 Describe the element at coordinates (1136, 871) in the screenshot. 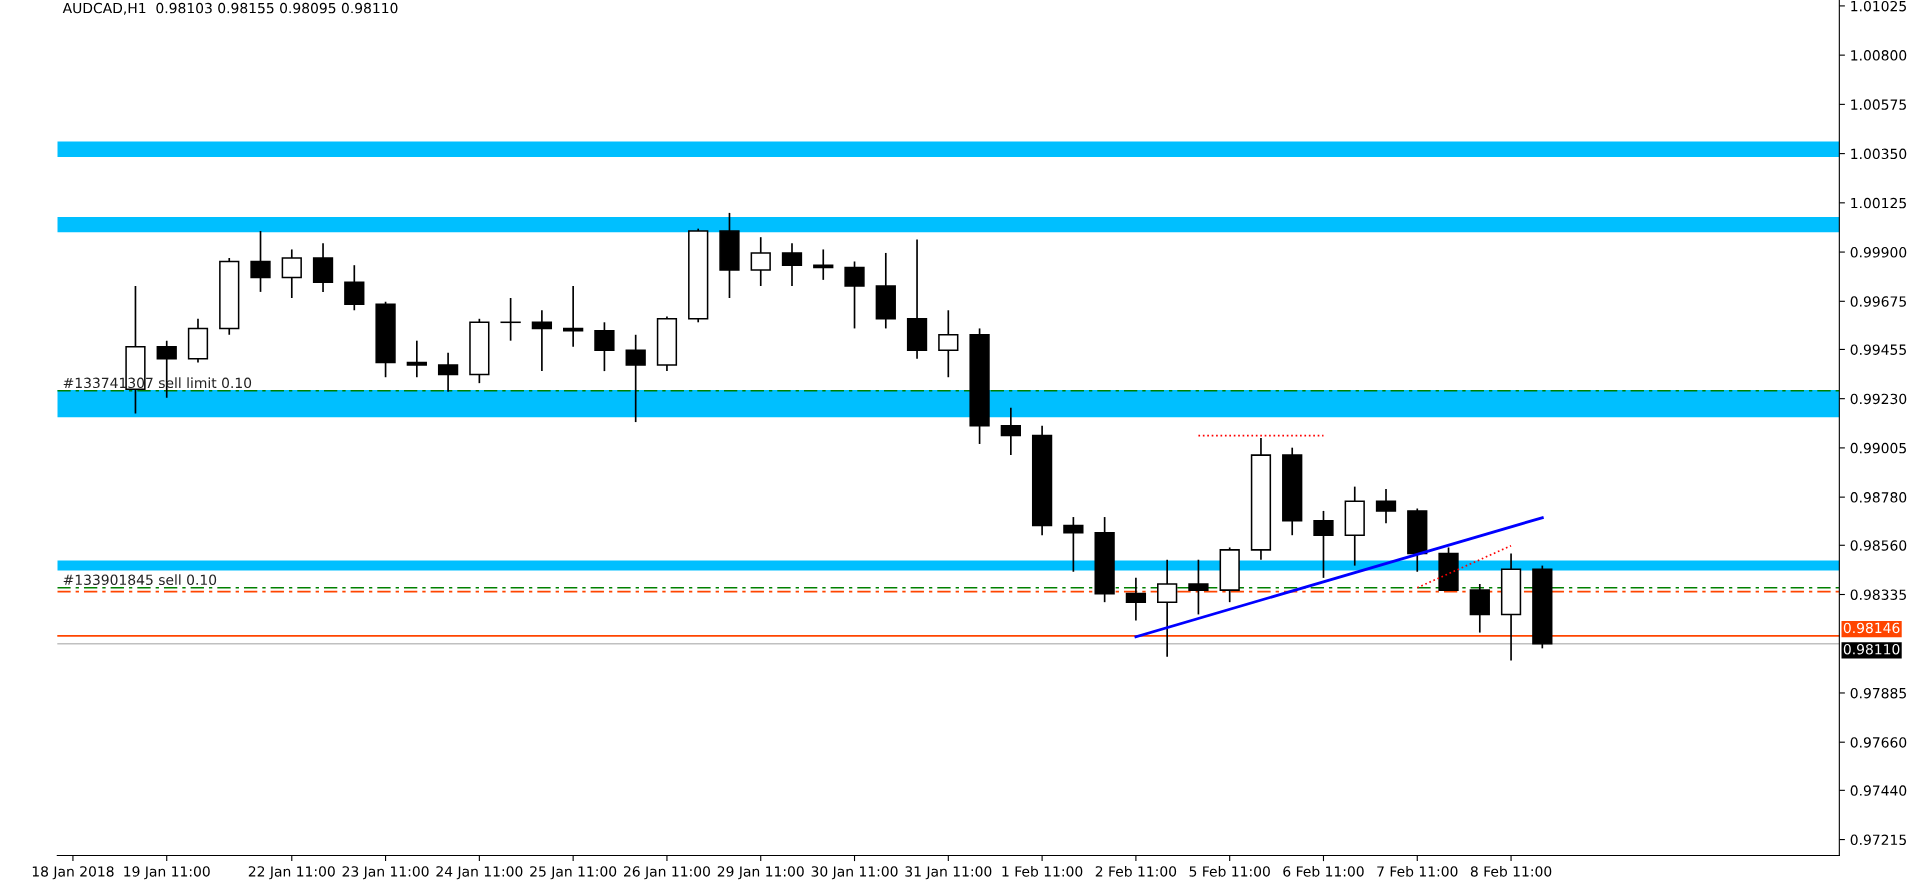

I see `x-tick-label: 2 Feb 11:00` at that location.